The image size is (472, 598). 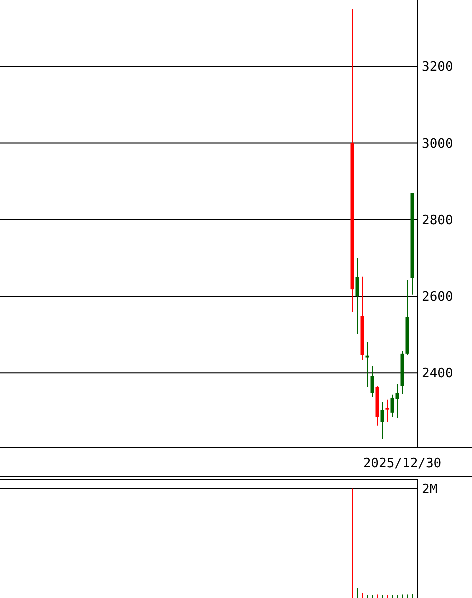 What do you see at coordinates (438, 68) in the screenshot?
I see `y-tick-label: 3200` at bounding box center [438, 68].